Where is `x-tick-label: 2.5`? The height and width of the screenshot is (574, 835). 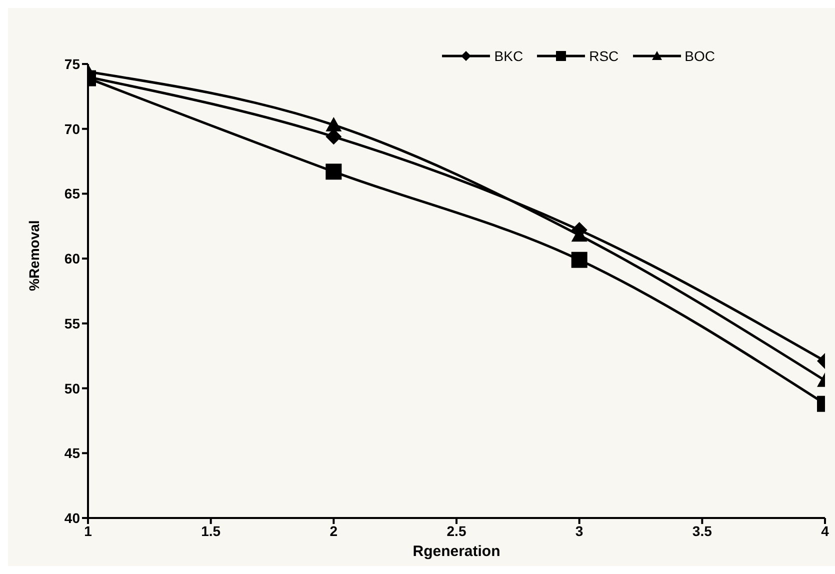
x-tick-label: 2.5 is located at coordinates (456, 530).